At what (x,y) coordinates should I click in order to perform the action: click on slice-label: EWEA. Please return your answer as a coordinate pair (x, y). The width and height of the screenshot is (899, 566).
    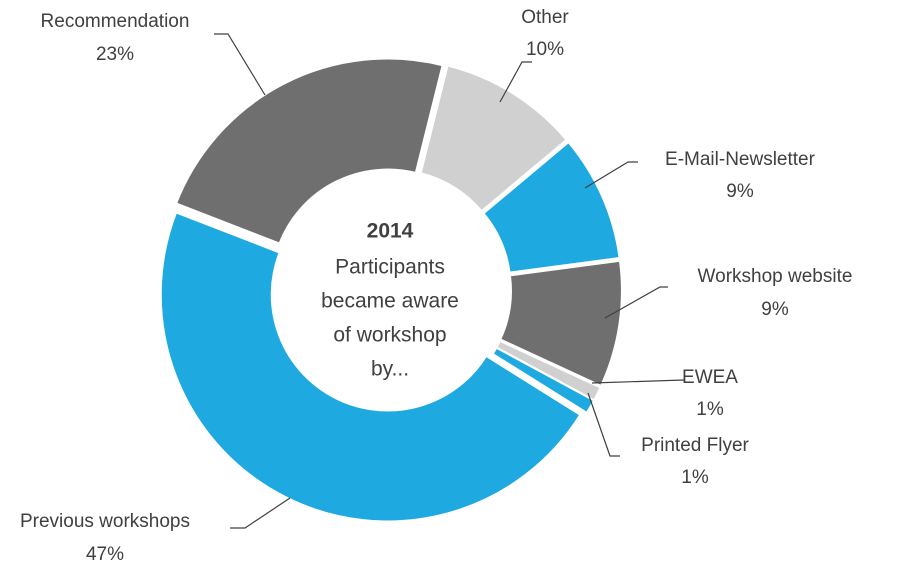
    Looking at the image, I should click on (710, 377).